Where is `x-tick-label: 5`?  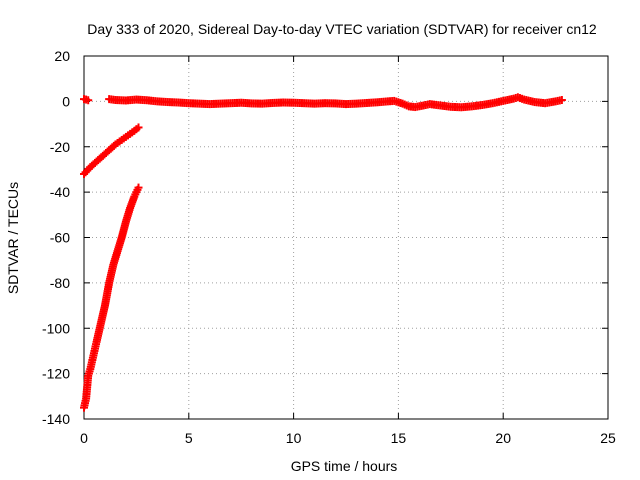
x-tick-label: 5 is located at coordinates (189, 438).